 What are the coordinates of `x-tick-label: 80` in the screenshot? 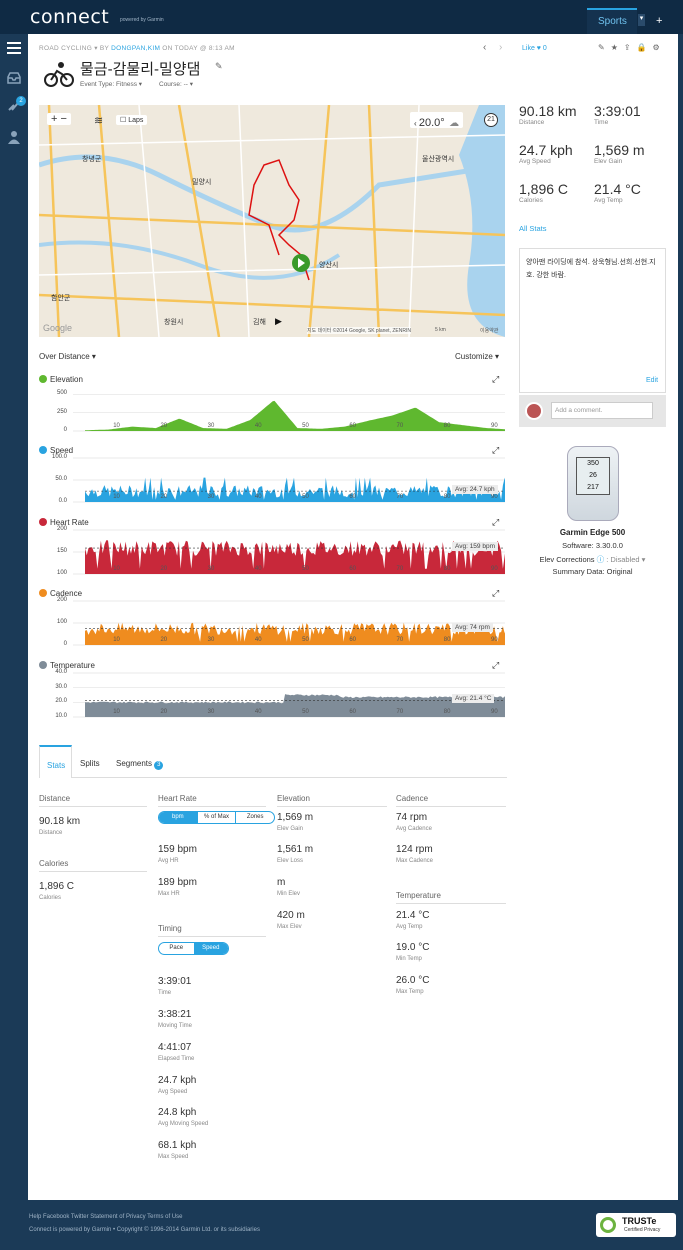 It's located at (447, 497).